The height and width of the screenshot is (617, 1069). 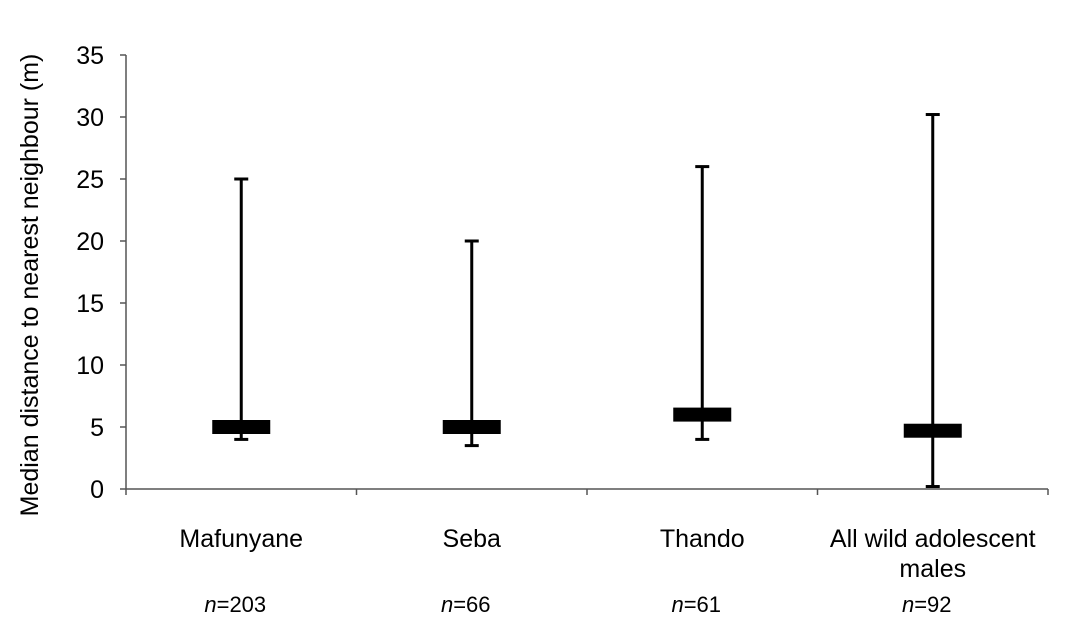 I want to click on y-axis-label: Median distance to nearest neighbour (m), so click(x=30, y=285).